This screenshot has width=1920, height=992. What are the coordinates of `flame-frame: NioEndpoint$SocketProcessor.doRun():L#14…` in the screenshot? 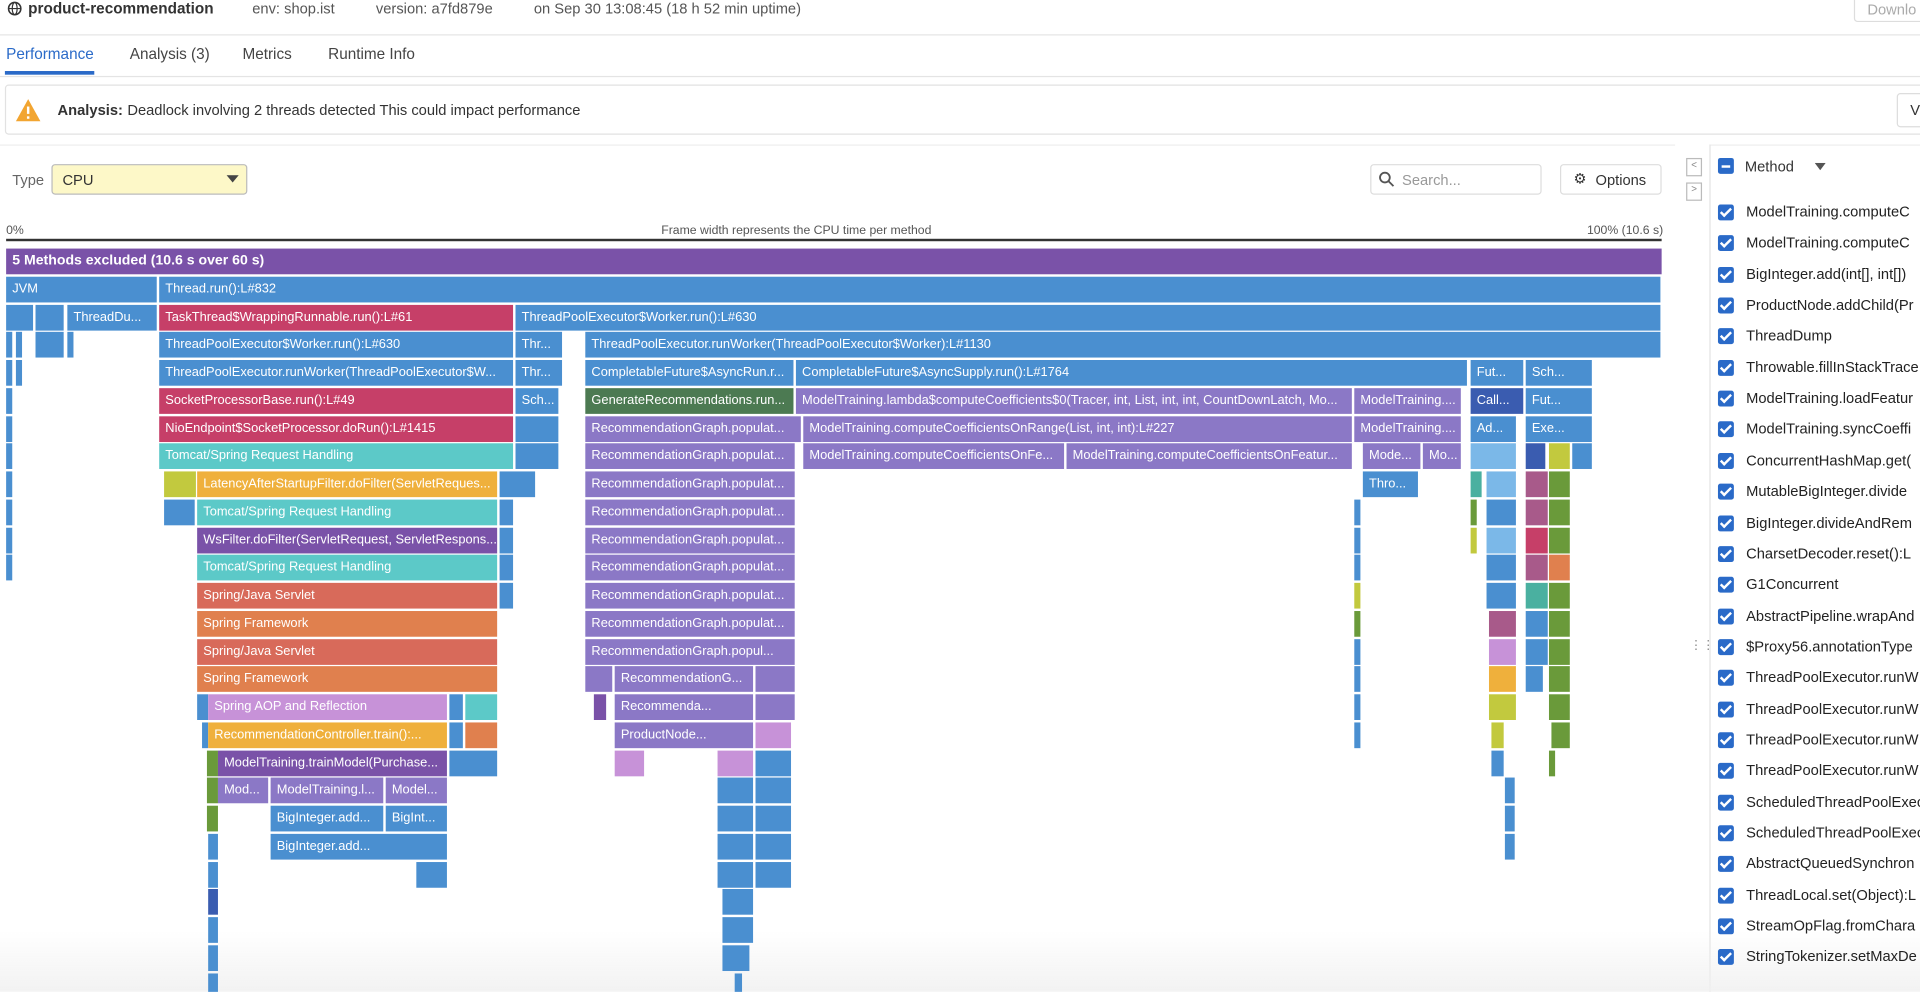 It's located at (336, 428).